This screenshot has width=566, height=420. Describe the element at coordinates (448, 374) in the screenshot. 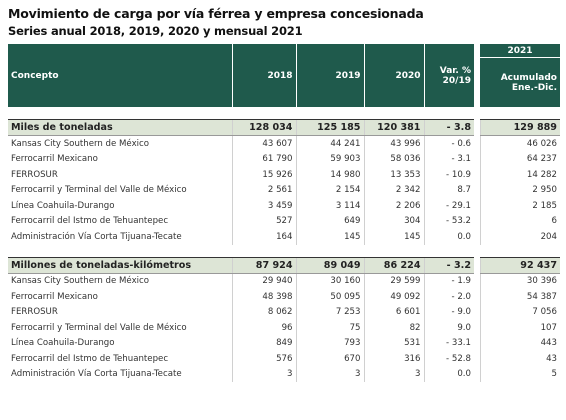

I see `cell: 0.0` at that location.